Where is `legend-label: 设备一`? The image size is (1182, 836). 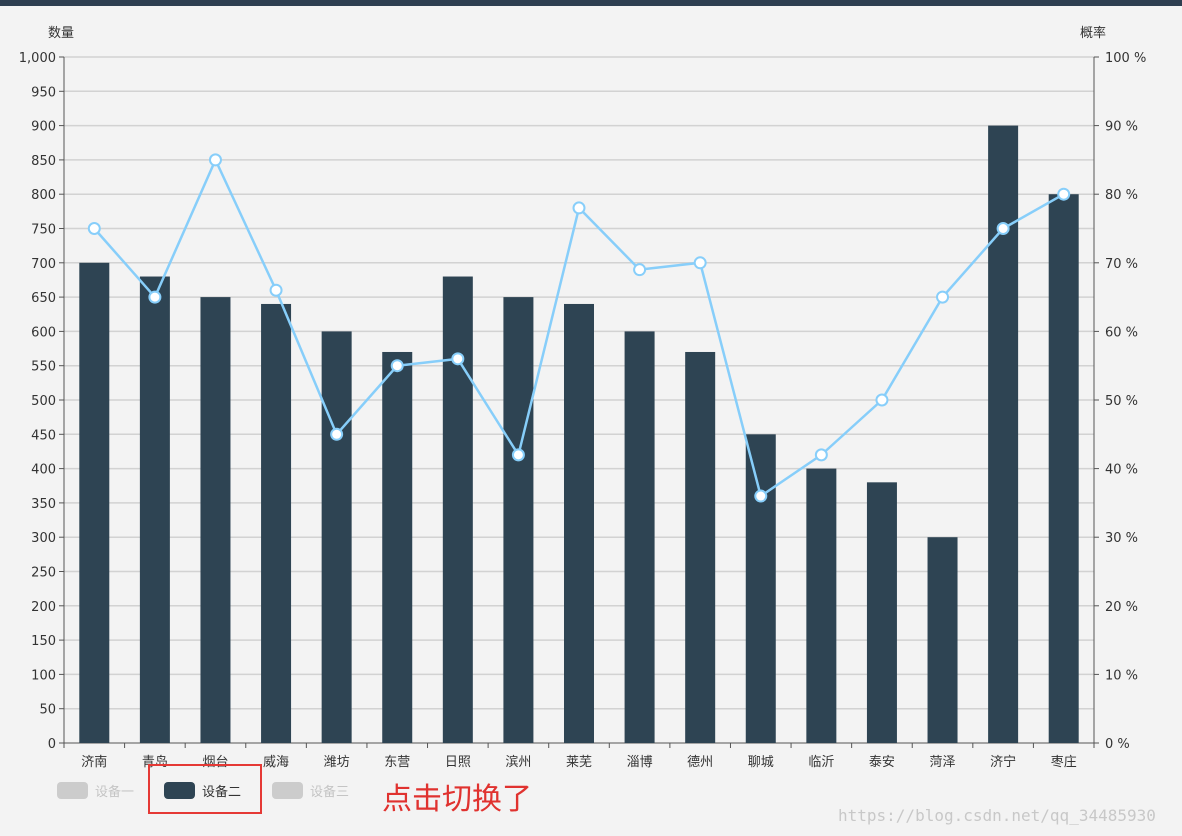
legend-label: 设备一 is located at coordinates (114, 792).